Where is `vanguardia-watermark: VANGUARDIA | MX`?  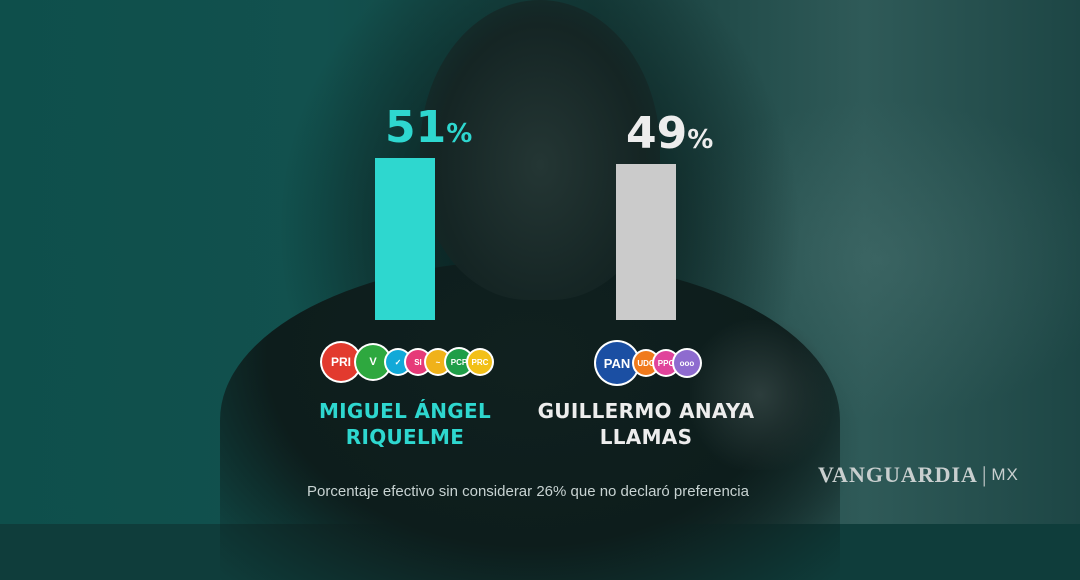 vanguardia-watermark: VANGUARDIA | MX is located at coordinates (918, 475).